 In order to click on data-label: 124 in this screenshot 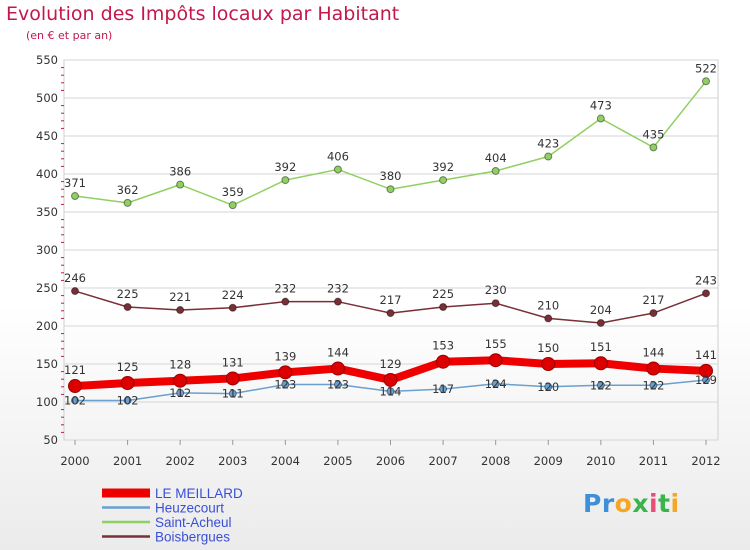, I will do `click(496, 384)`.